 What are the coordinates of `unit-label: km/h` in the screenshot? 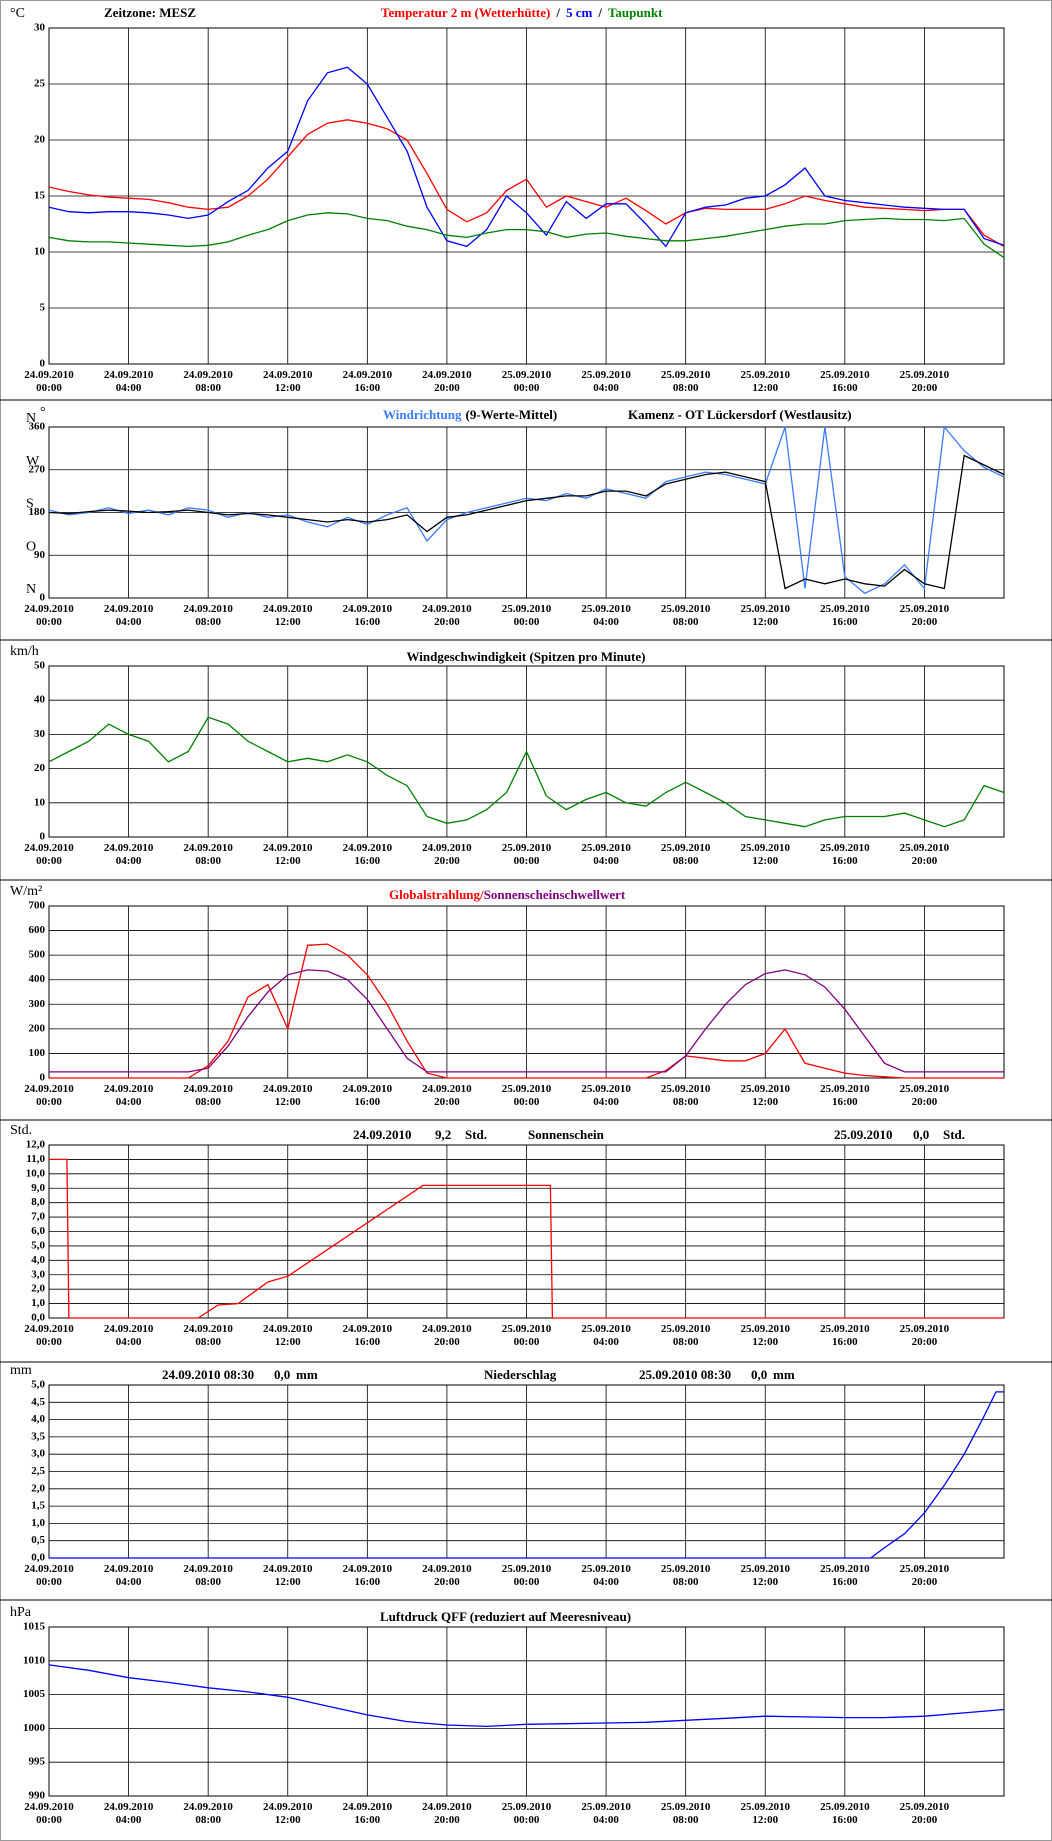 It's located at (24, 651).